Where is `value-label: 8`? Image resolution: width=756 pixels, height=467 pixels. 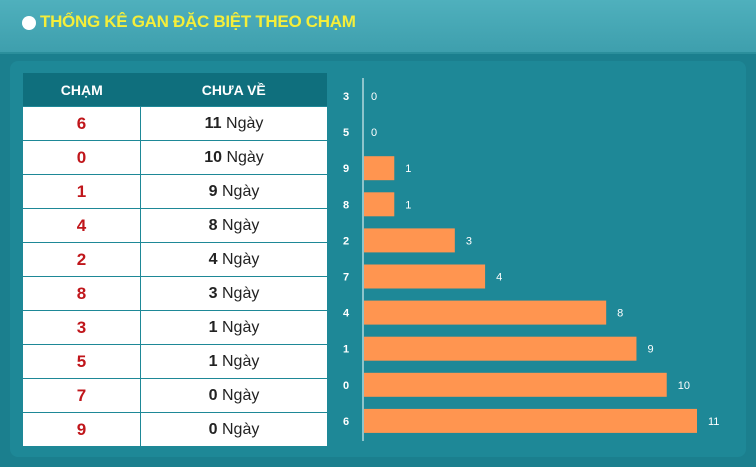 value-label: 8 is located at coordinates (620, 314).